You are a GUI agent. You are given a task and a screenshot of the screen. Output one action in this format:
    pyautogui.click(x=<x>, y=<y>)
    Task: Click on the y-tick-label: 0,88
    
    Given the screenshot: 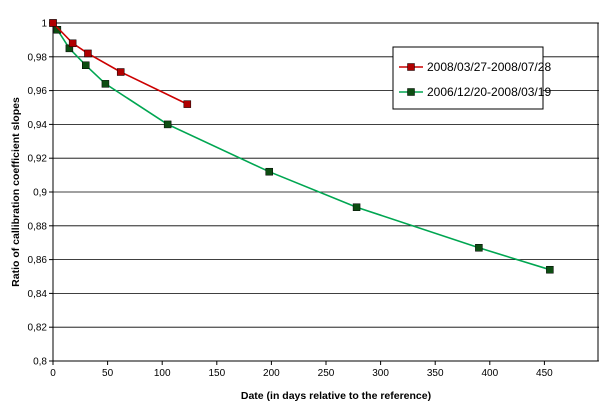 What is the action you would take?
    pyautogui.click(x=38, y=226)
    